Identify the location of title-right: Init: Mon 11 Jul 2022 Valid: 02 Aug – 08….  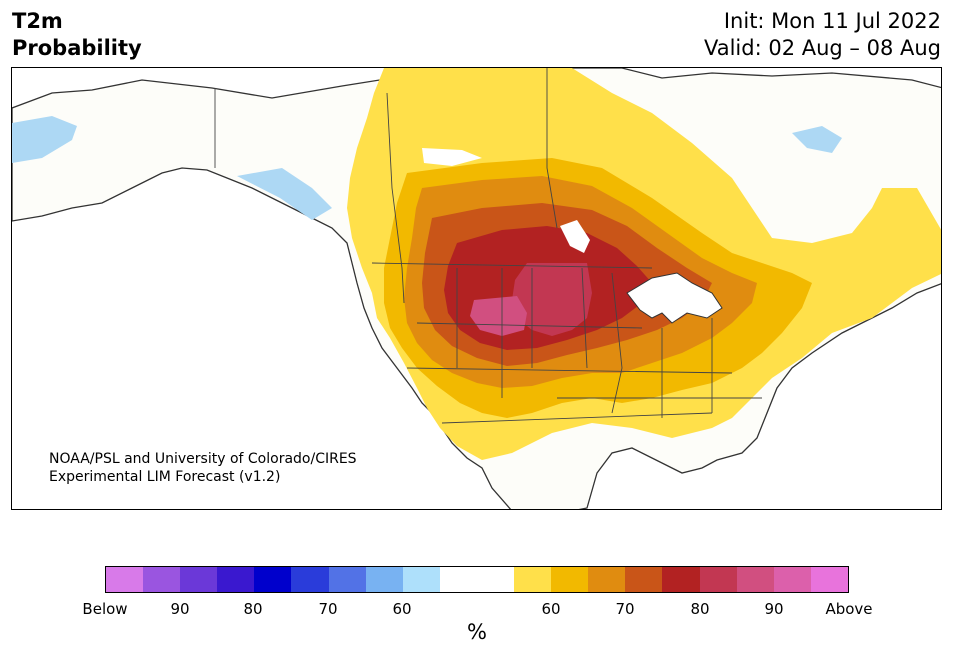
(822, 35).